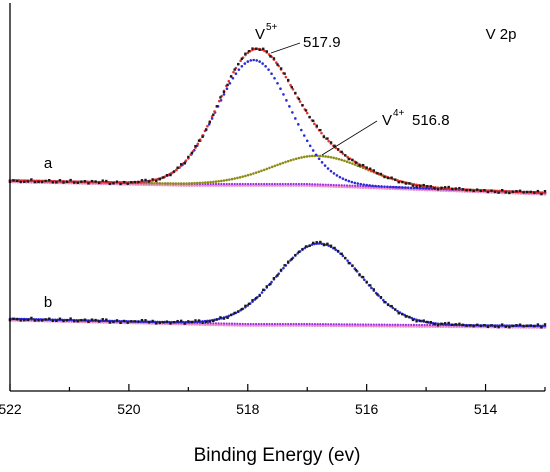 The image size is (550, 472). I want to click on peak-v4-leader, so click(349, 138).